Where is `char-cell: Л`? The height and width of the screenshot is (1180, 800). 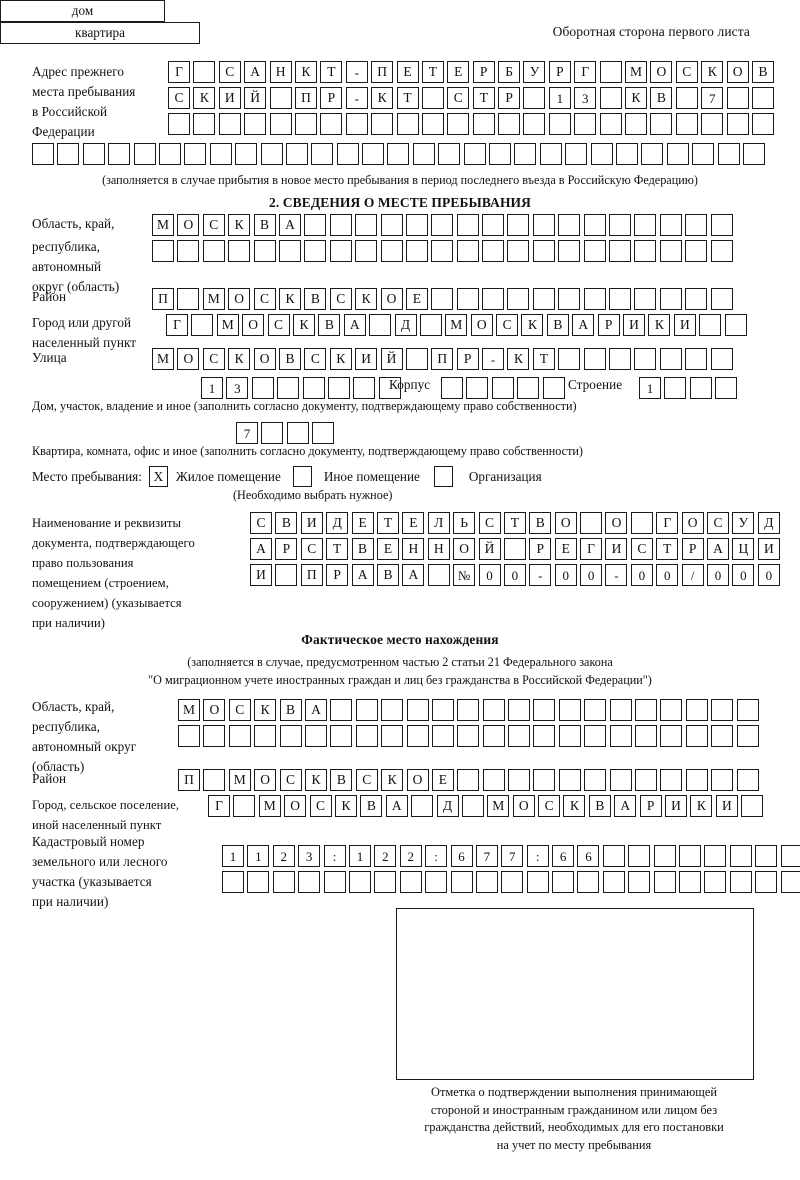 char-cell: Л is located at coordinates (438, 523).